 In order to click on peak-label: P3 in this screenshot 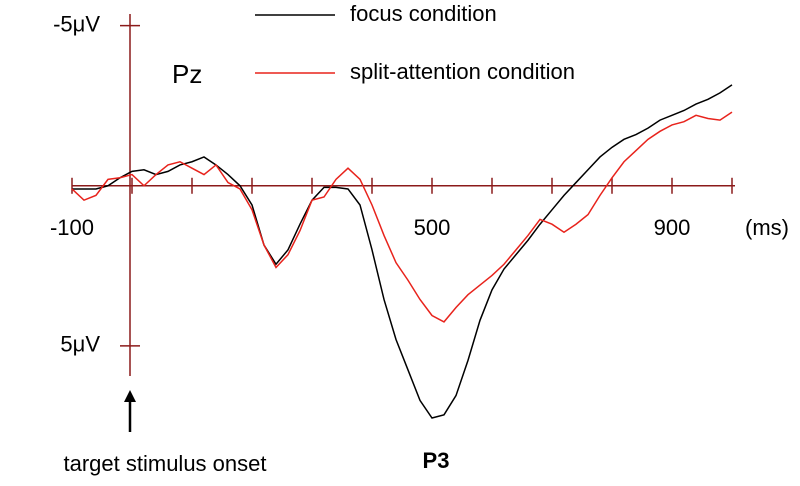, I will do `click(436, 460)`.